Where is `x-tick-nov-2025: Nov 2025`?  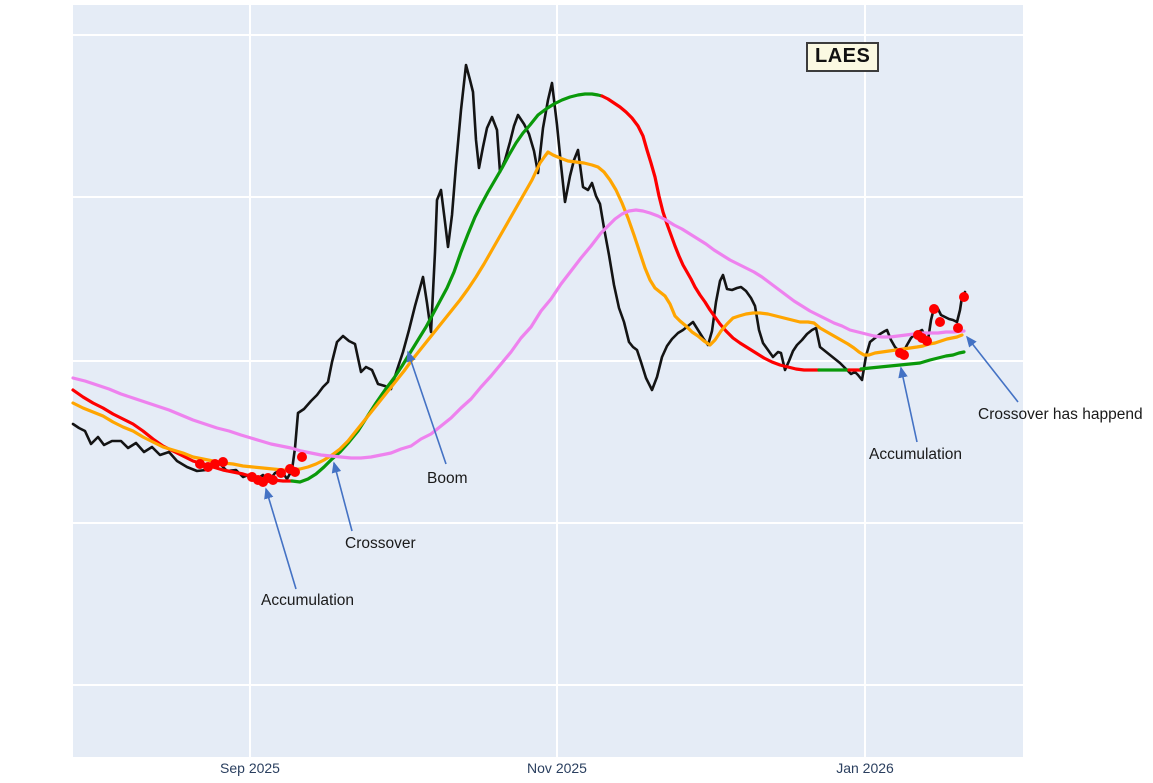 x-tick-nov-2025: Nov 2025 is located at coordinates (557, 768).